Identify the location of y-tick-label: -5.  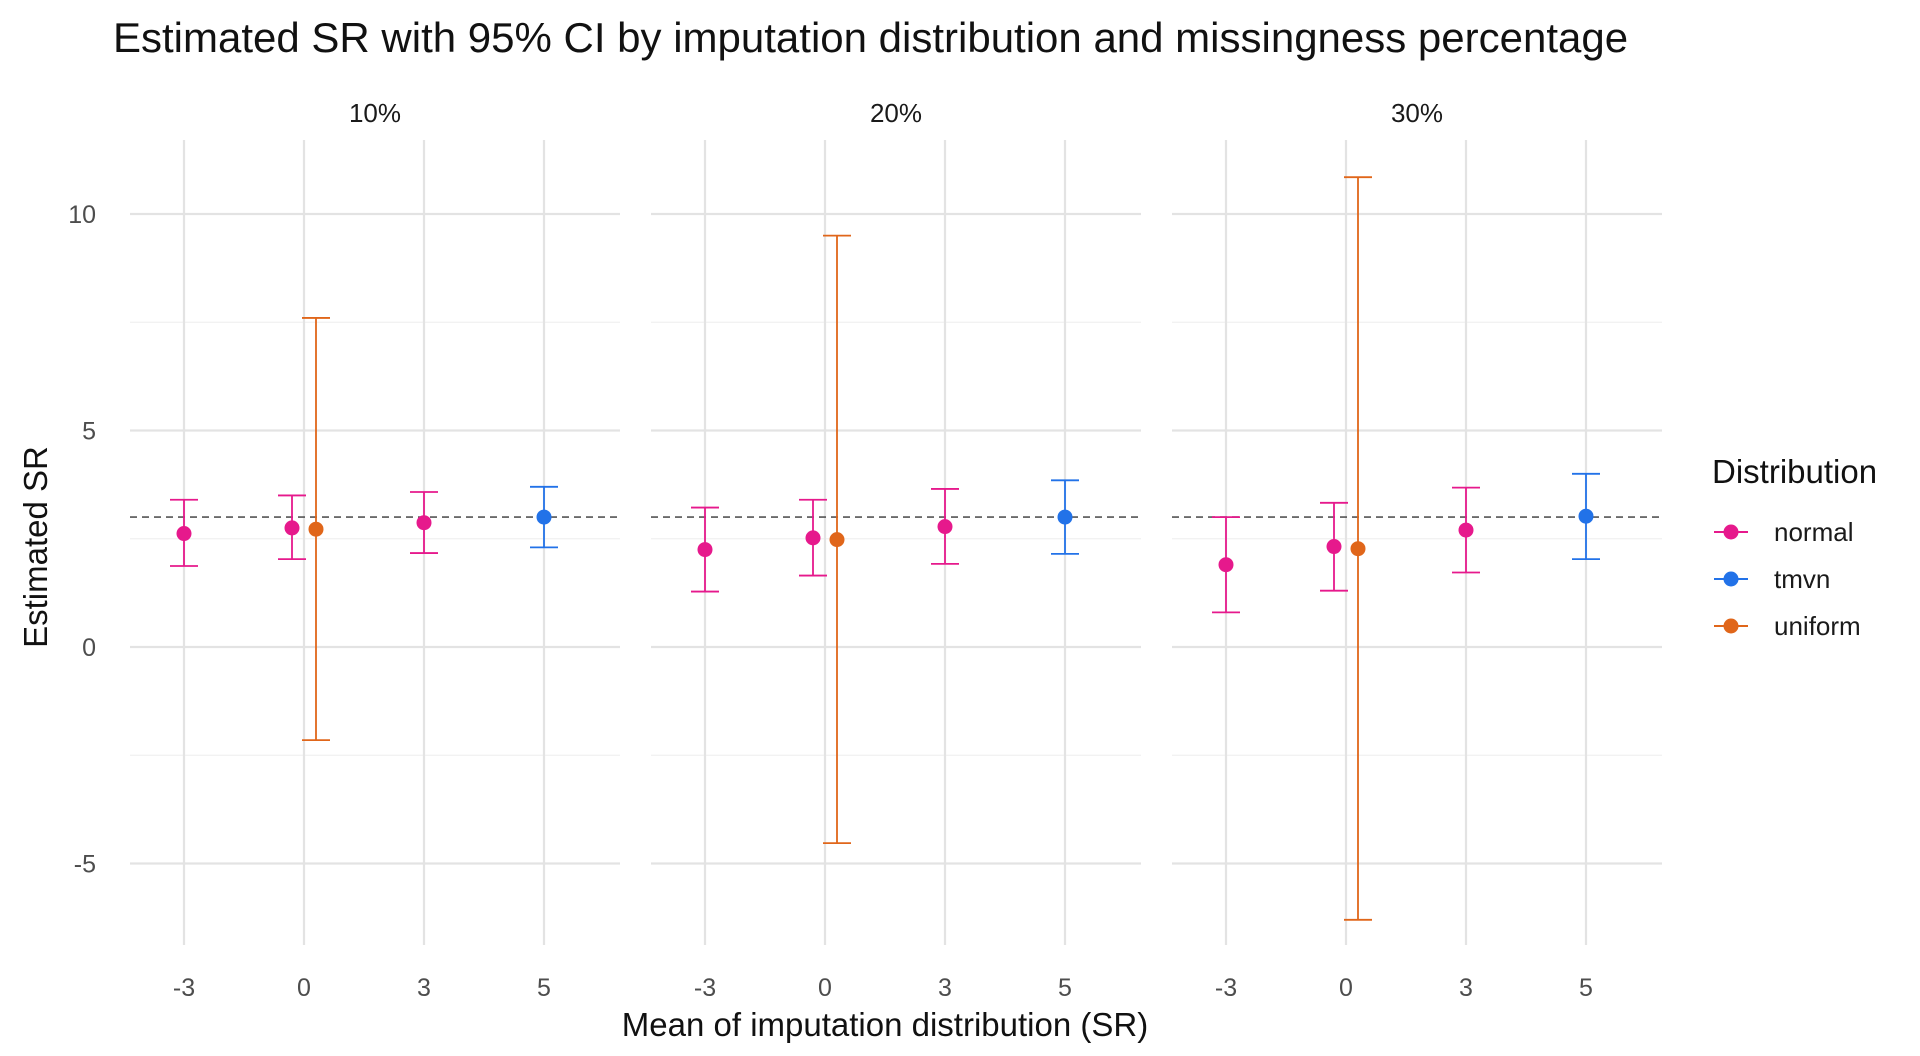
(85, 865).